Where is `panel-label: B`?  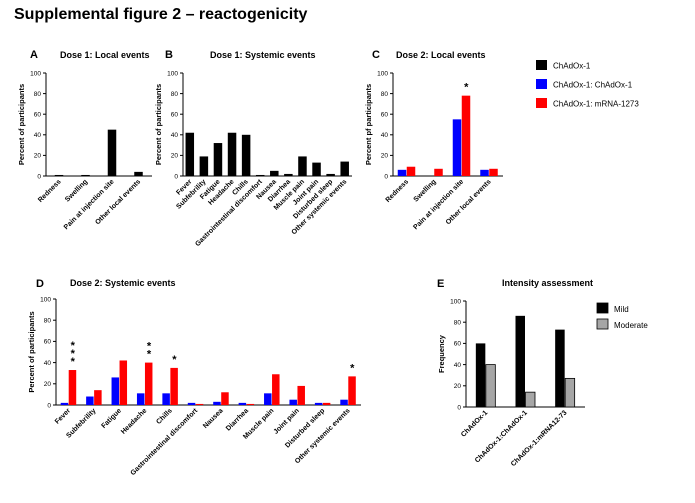 panel-label: B is located at coordinates (169, 55).